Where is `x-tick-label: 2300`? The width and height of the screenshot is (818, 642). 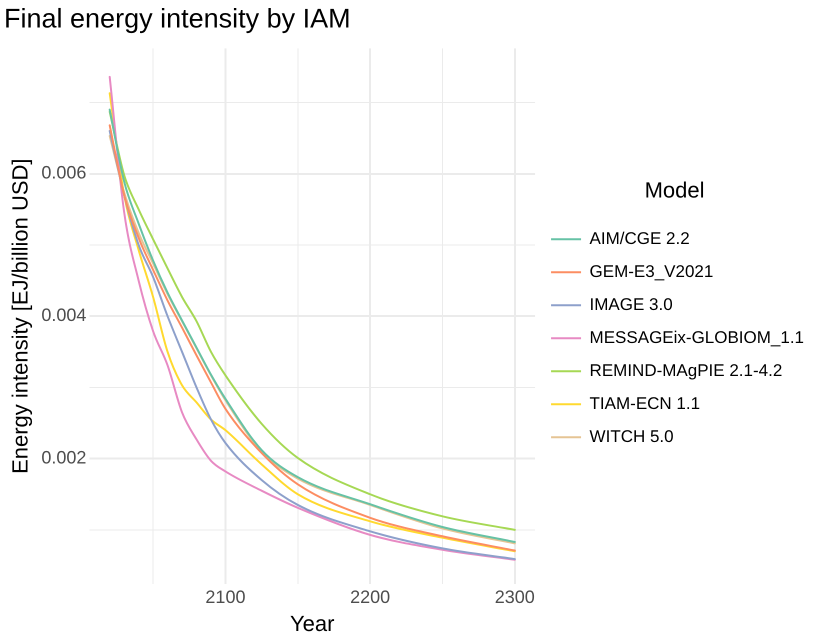
x-tick-label: 2300 is located at coordinates (514, 596).